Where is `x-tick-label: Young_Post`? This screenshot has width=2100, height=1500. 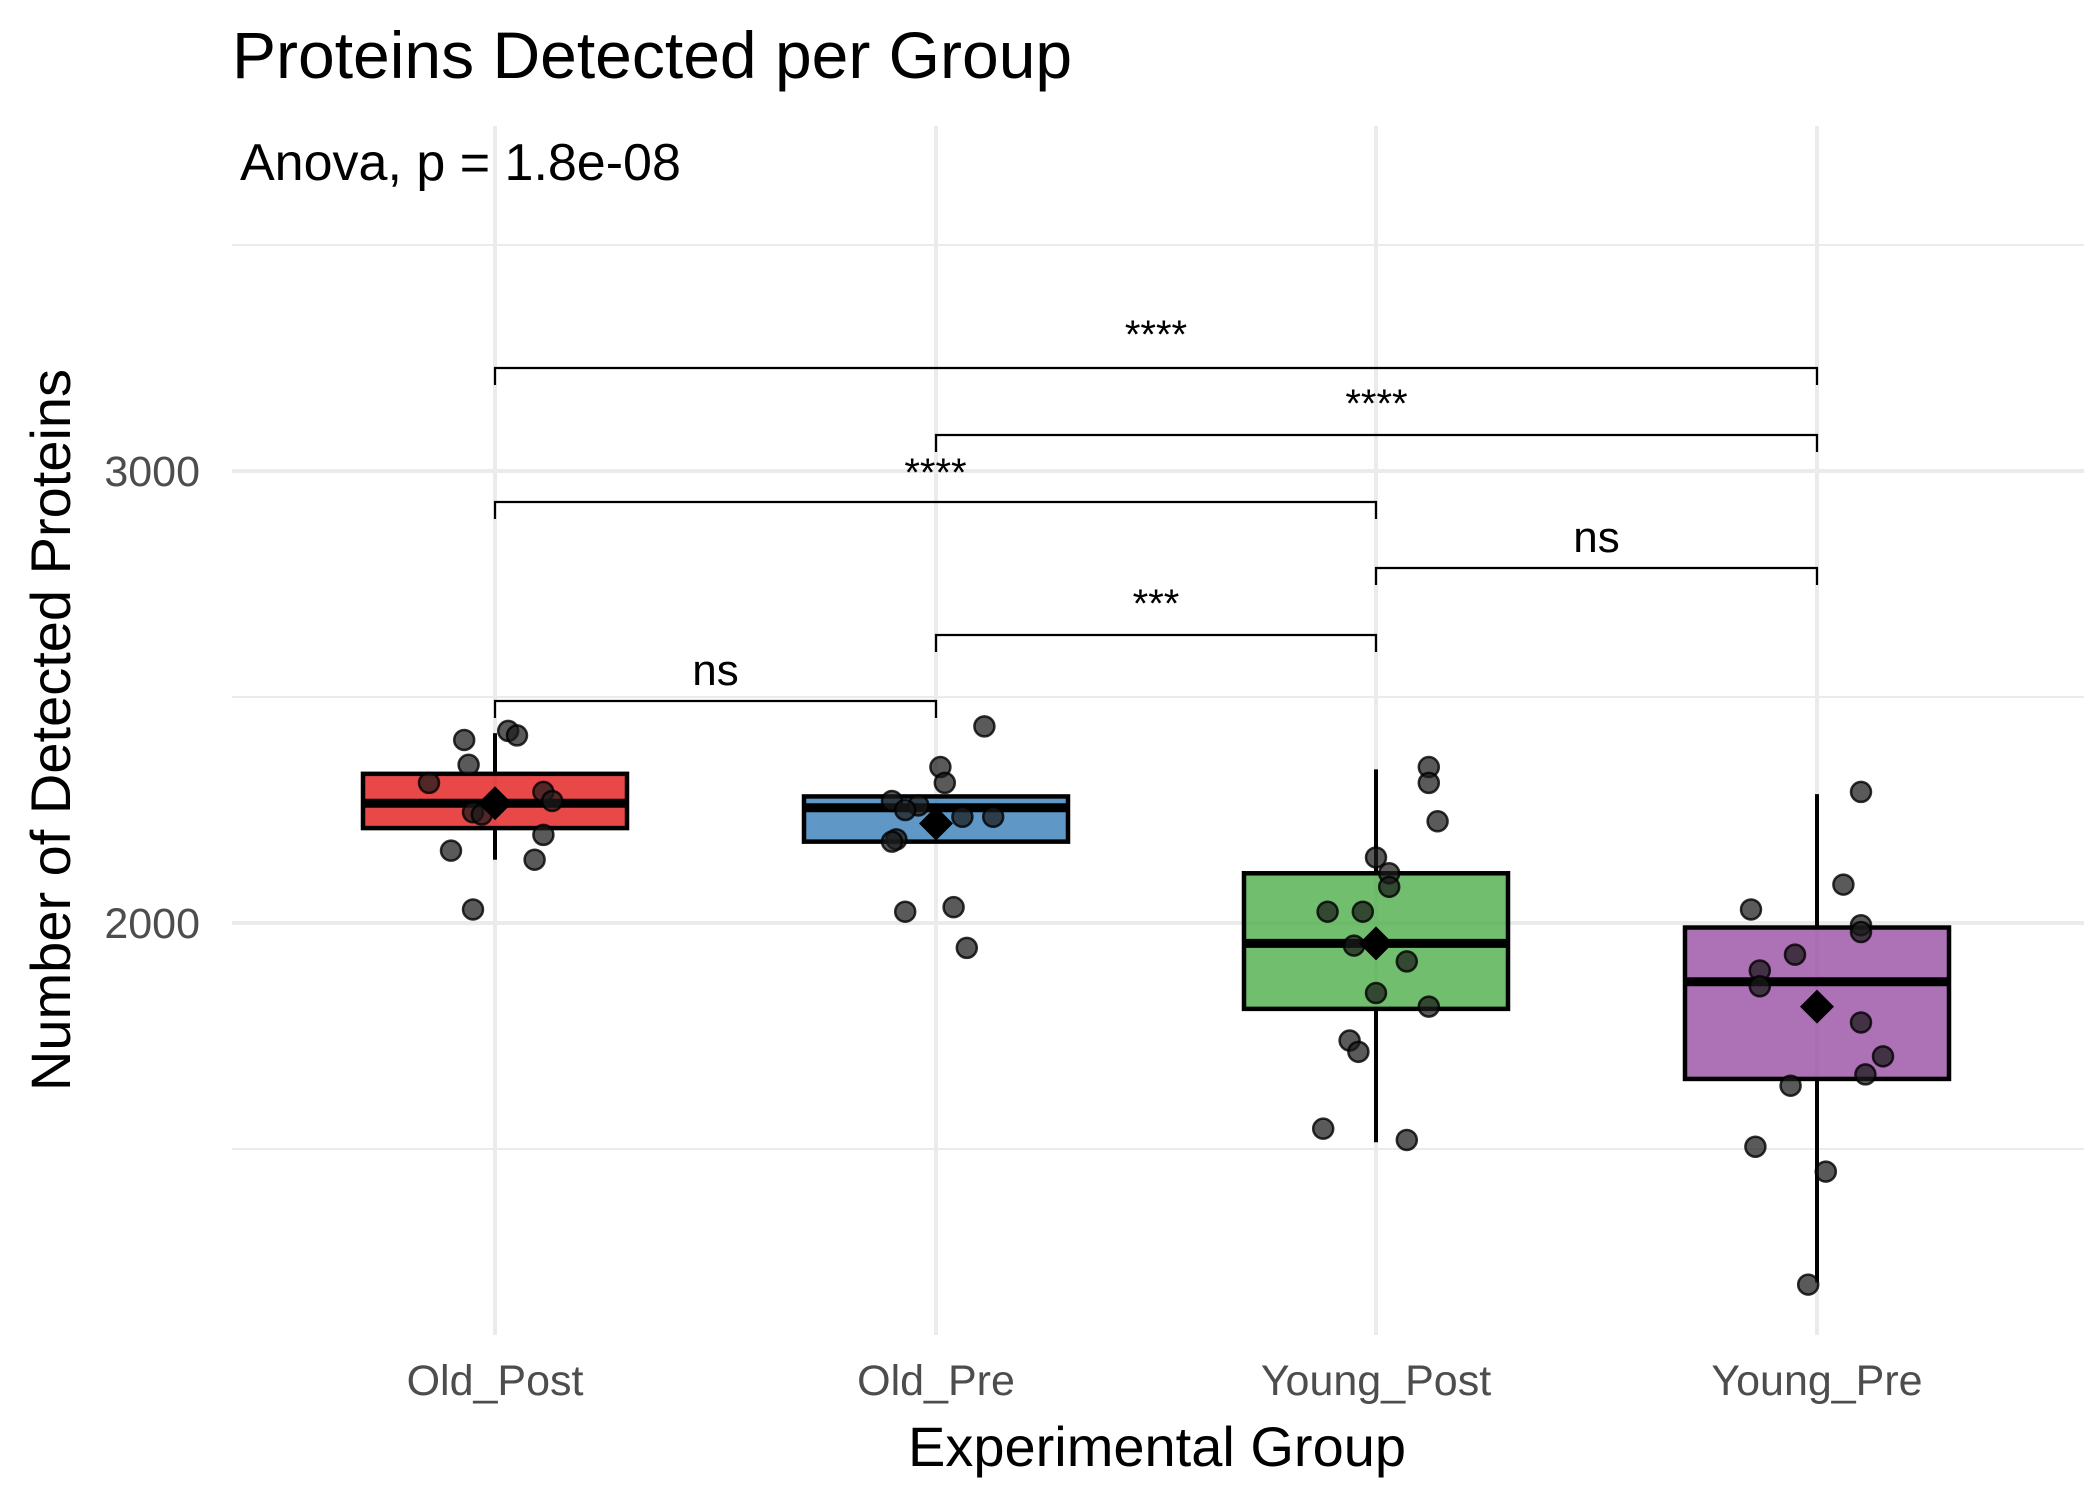
x-tick-label: Young_Post is located at coordinates (1376, 1381).